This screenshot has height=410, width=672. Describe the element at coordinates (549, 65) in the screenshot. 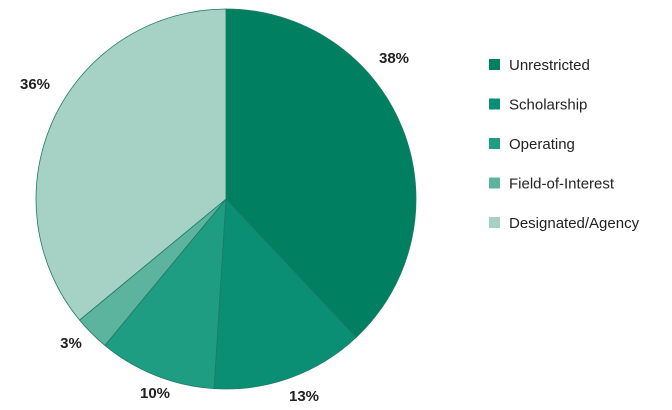

I see `legend-label: Unrestricted` at that location.